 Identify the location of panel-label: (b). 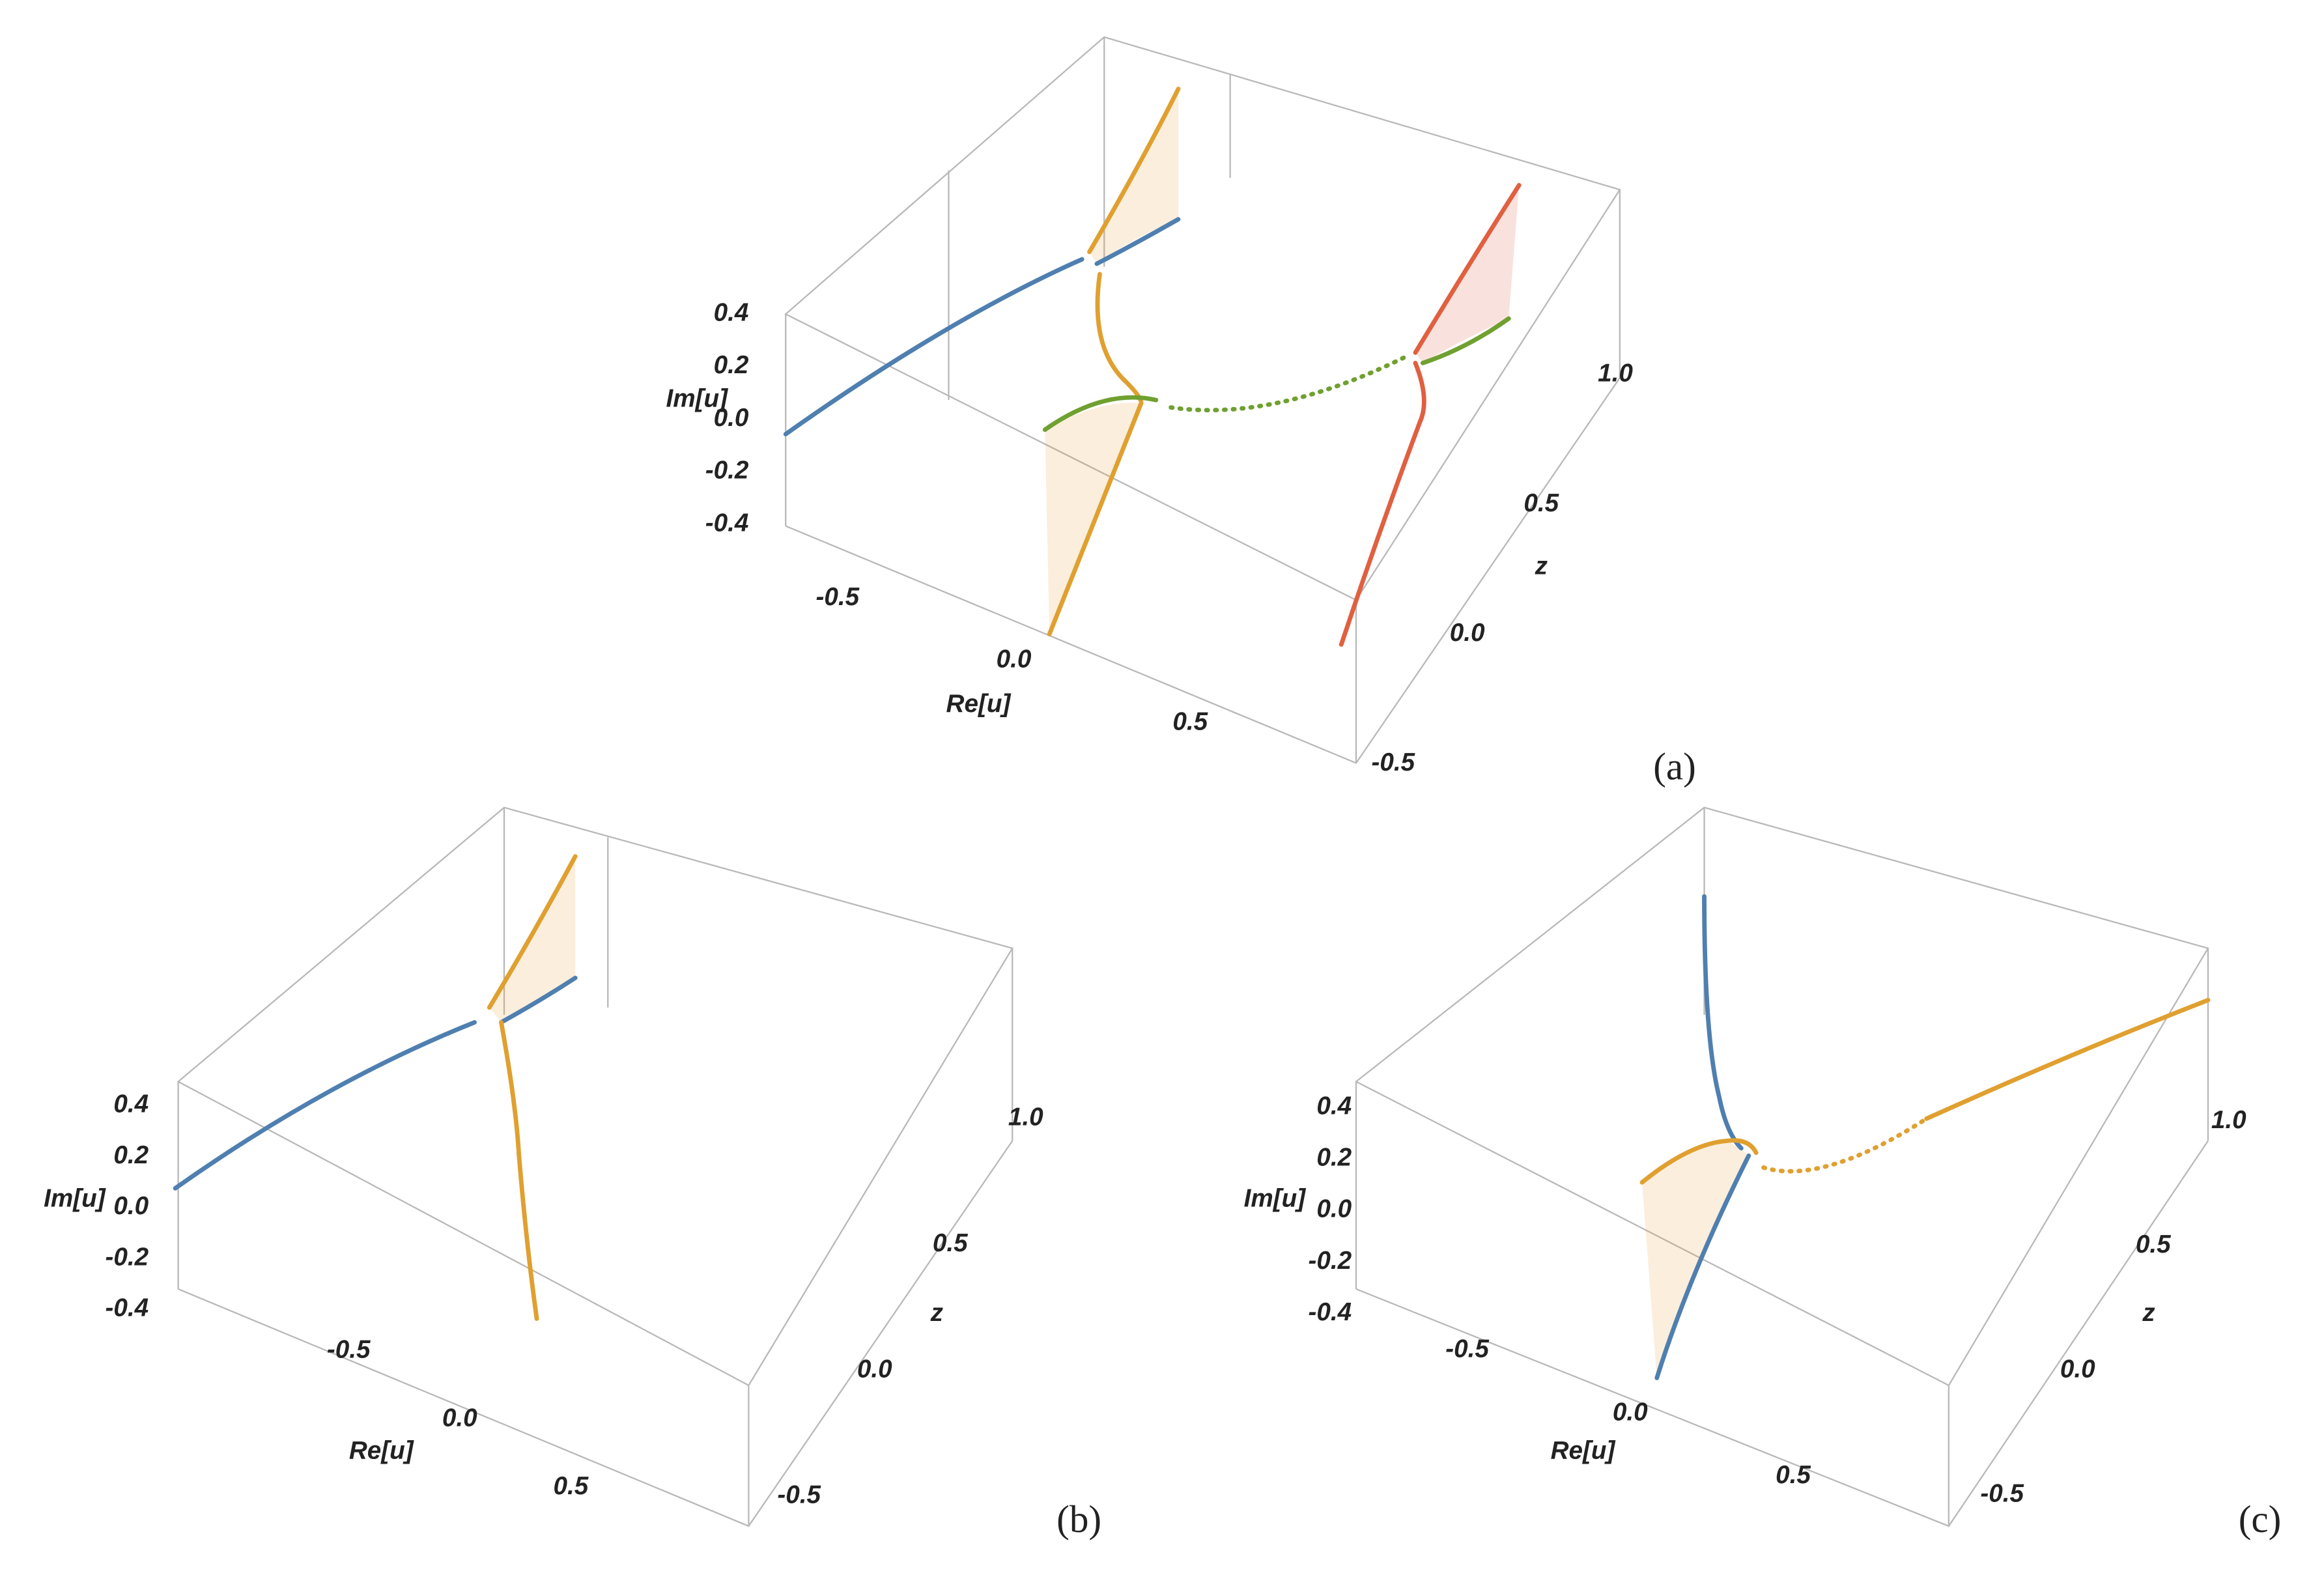
(1078, 1518).